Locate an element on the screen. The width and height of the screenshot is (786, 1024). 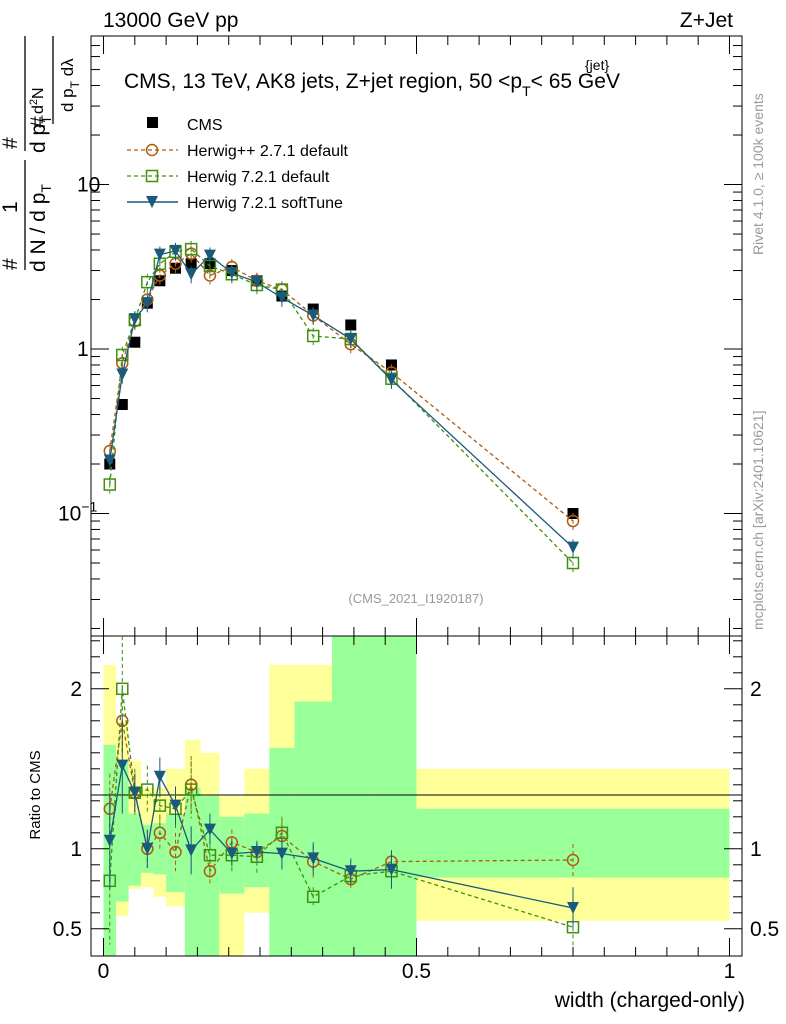
analysis-tag: (CMS_2021_I1920187) is located at coordinates (415, 598).